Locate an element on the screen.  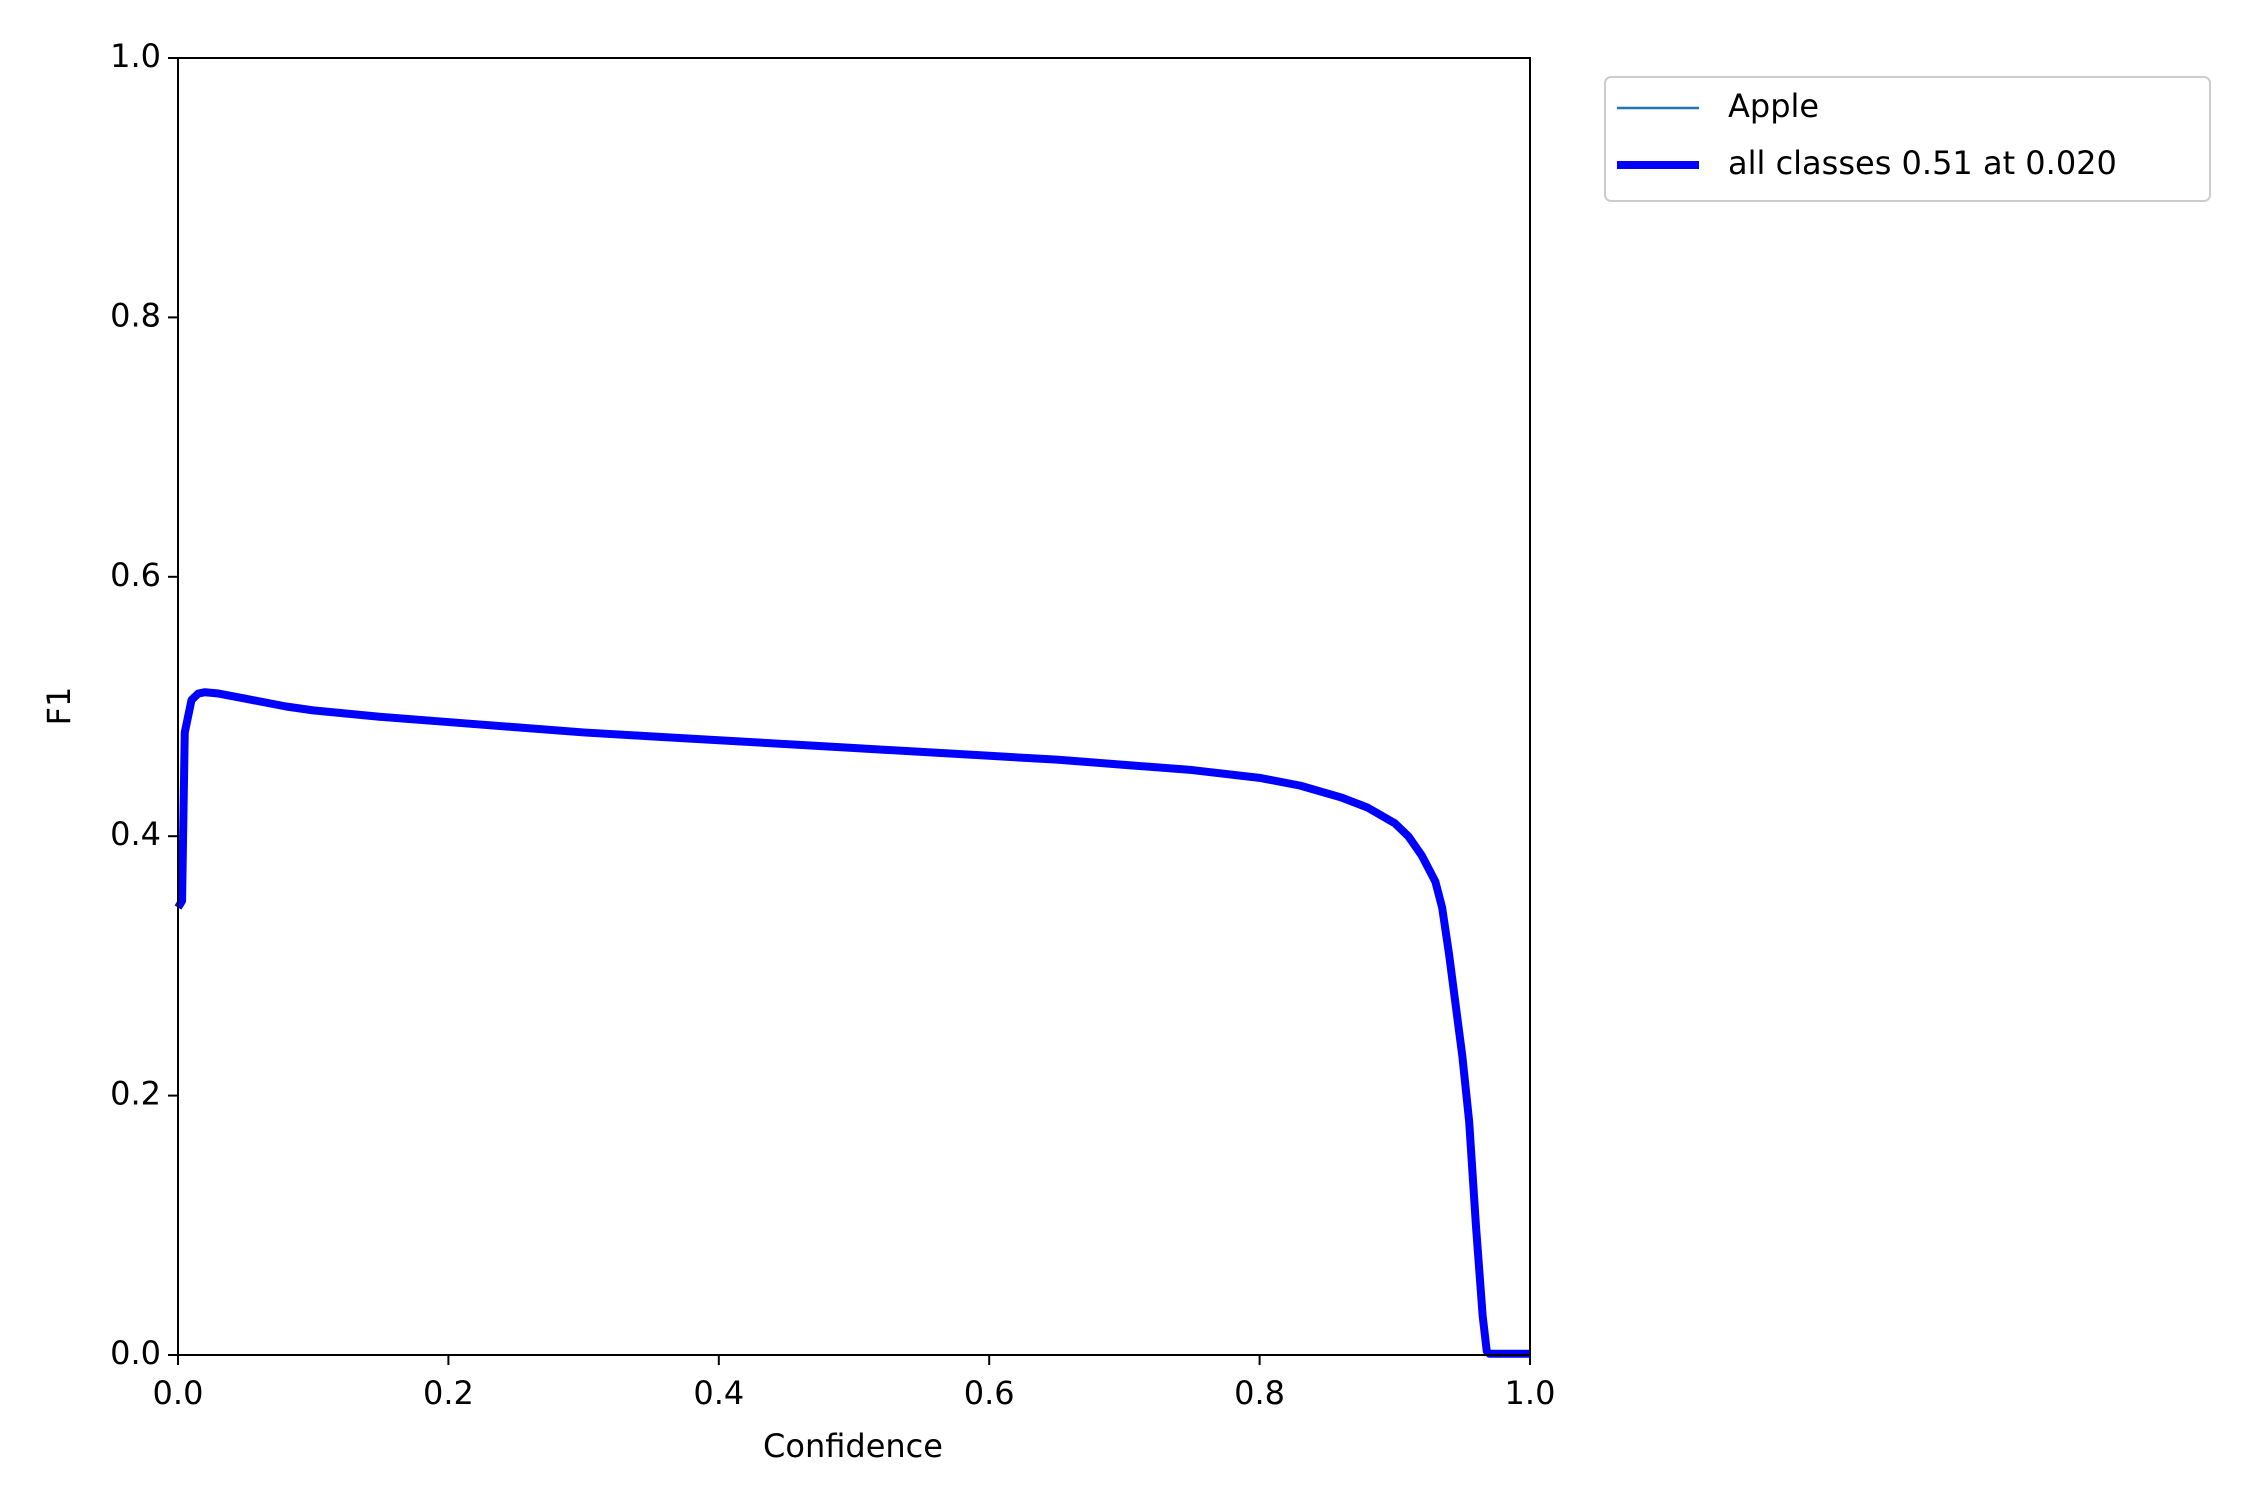
legend-label: all classes 0.51 at 0.020 is located at coordinates (1922, 163).